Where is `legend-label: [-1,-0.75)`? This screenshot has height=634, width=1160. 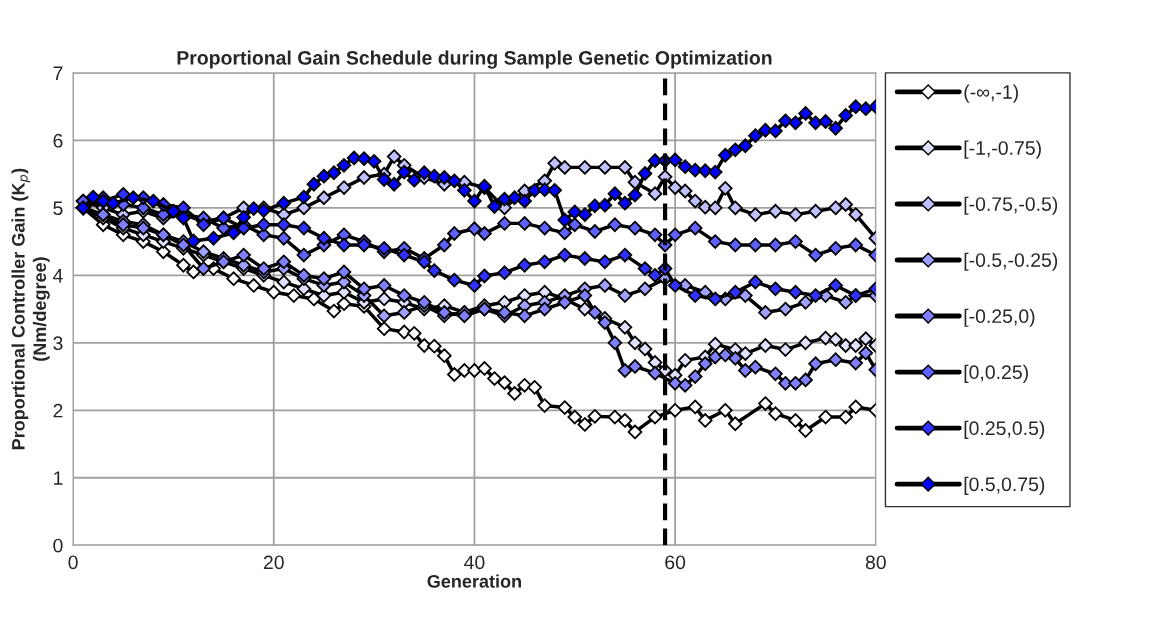 legend-label: [-1,-0.75) is located at coordinates (1002, 149).